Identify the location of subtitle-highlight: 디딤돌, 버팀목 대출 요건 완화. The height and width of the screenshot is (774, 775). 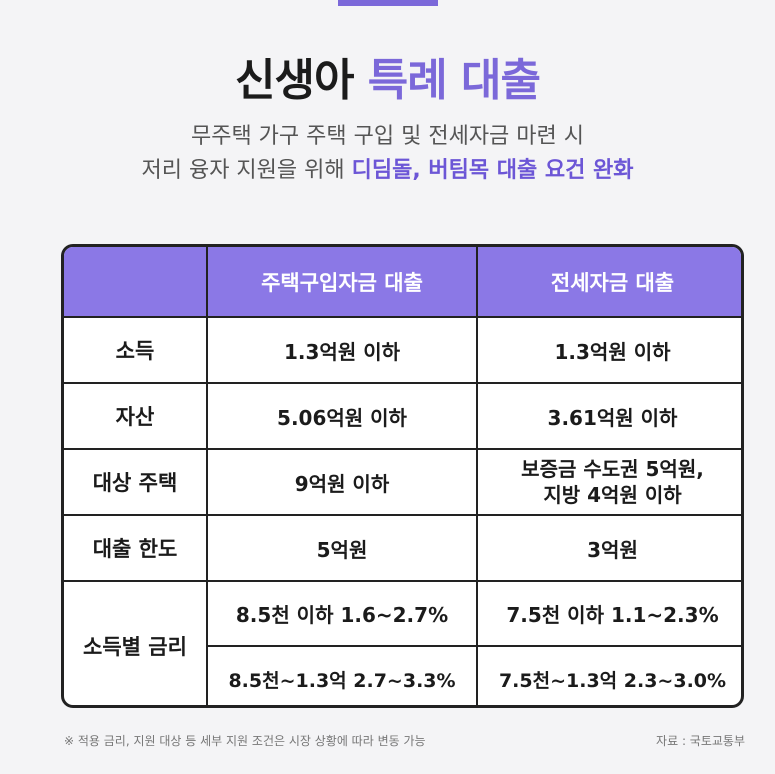
(492, 170).